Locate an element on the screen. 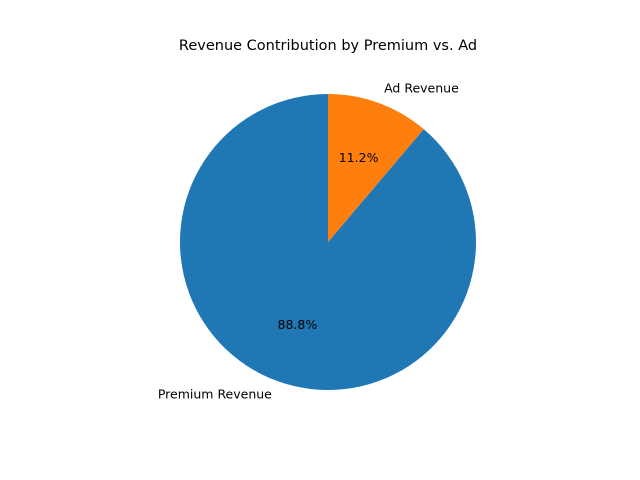 The height and width of the screenshot is (480, 640). slice-percent-ad-revenue: 11.2% is located at coordinates (359, 157).